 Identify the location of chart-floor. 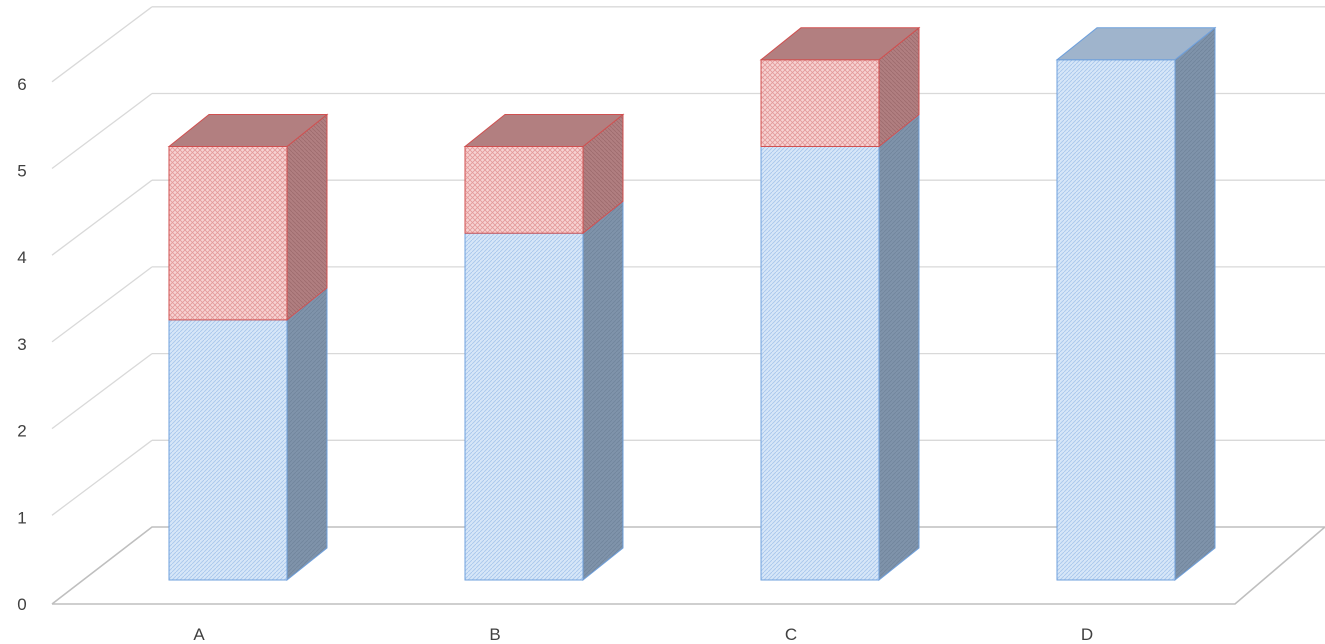
(688, 565).